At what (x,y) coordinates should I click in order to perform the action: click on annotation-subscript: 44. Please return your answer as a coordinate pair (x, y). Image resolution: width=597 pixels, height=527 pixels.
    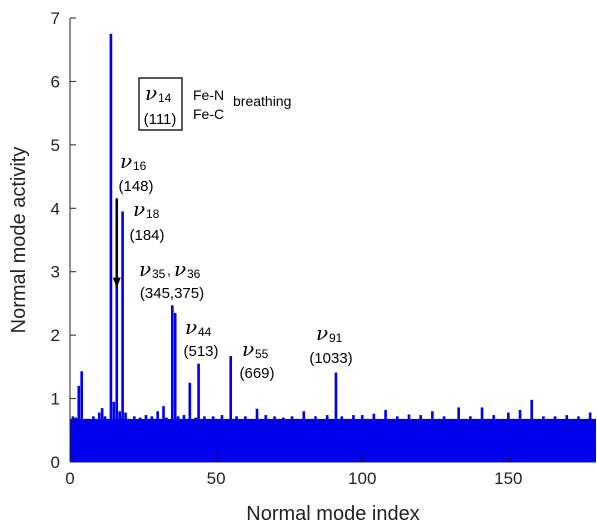
    Looking at the image, I should click on (205, 332).